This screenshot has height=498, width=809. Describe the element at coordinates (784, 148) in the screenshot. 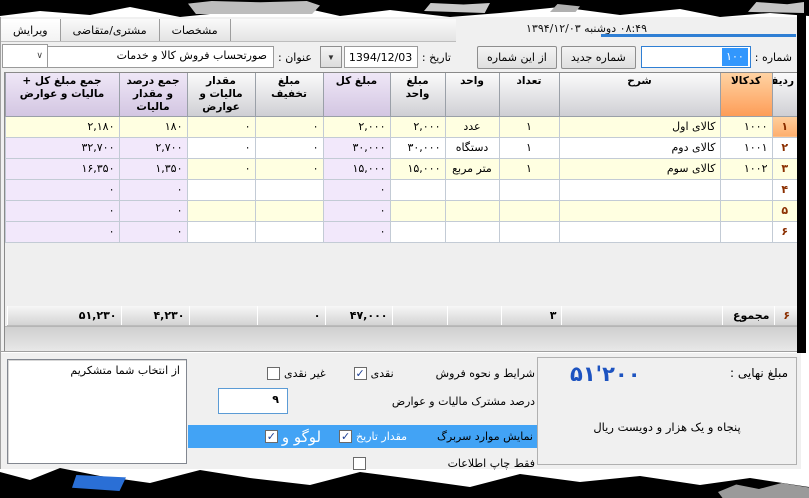

I see `row-number: ۲` at that location.